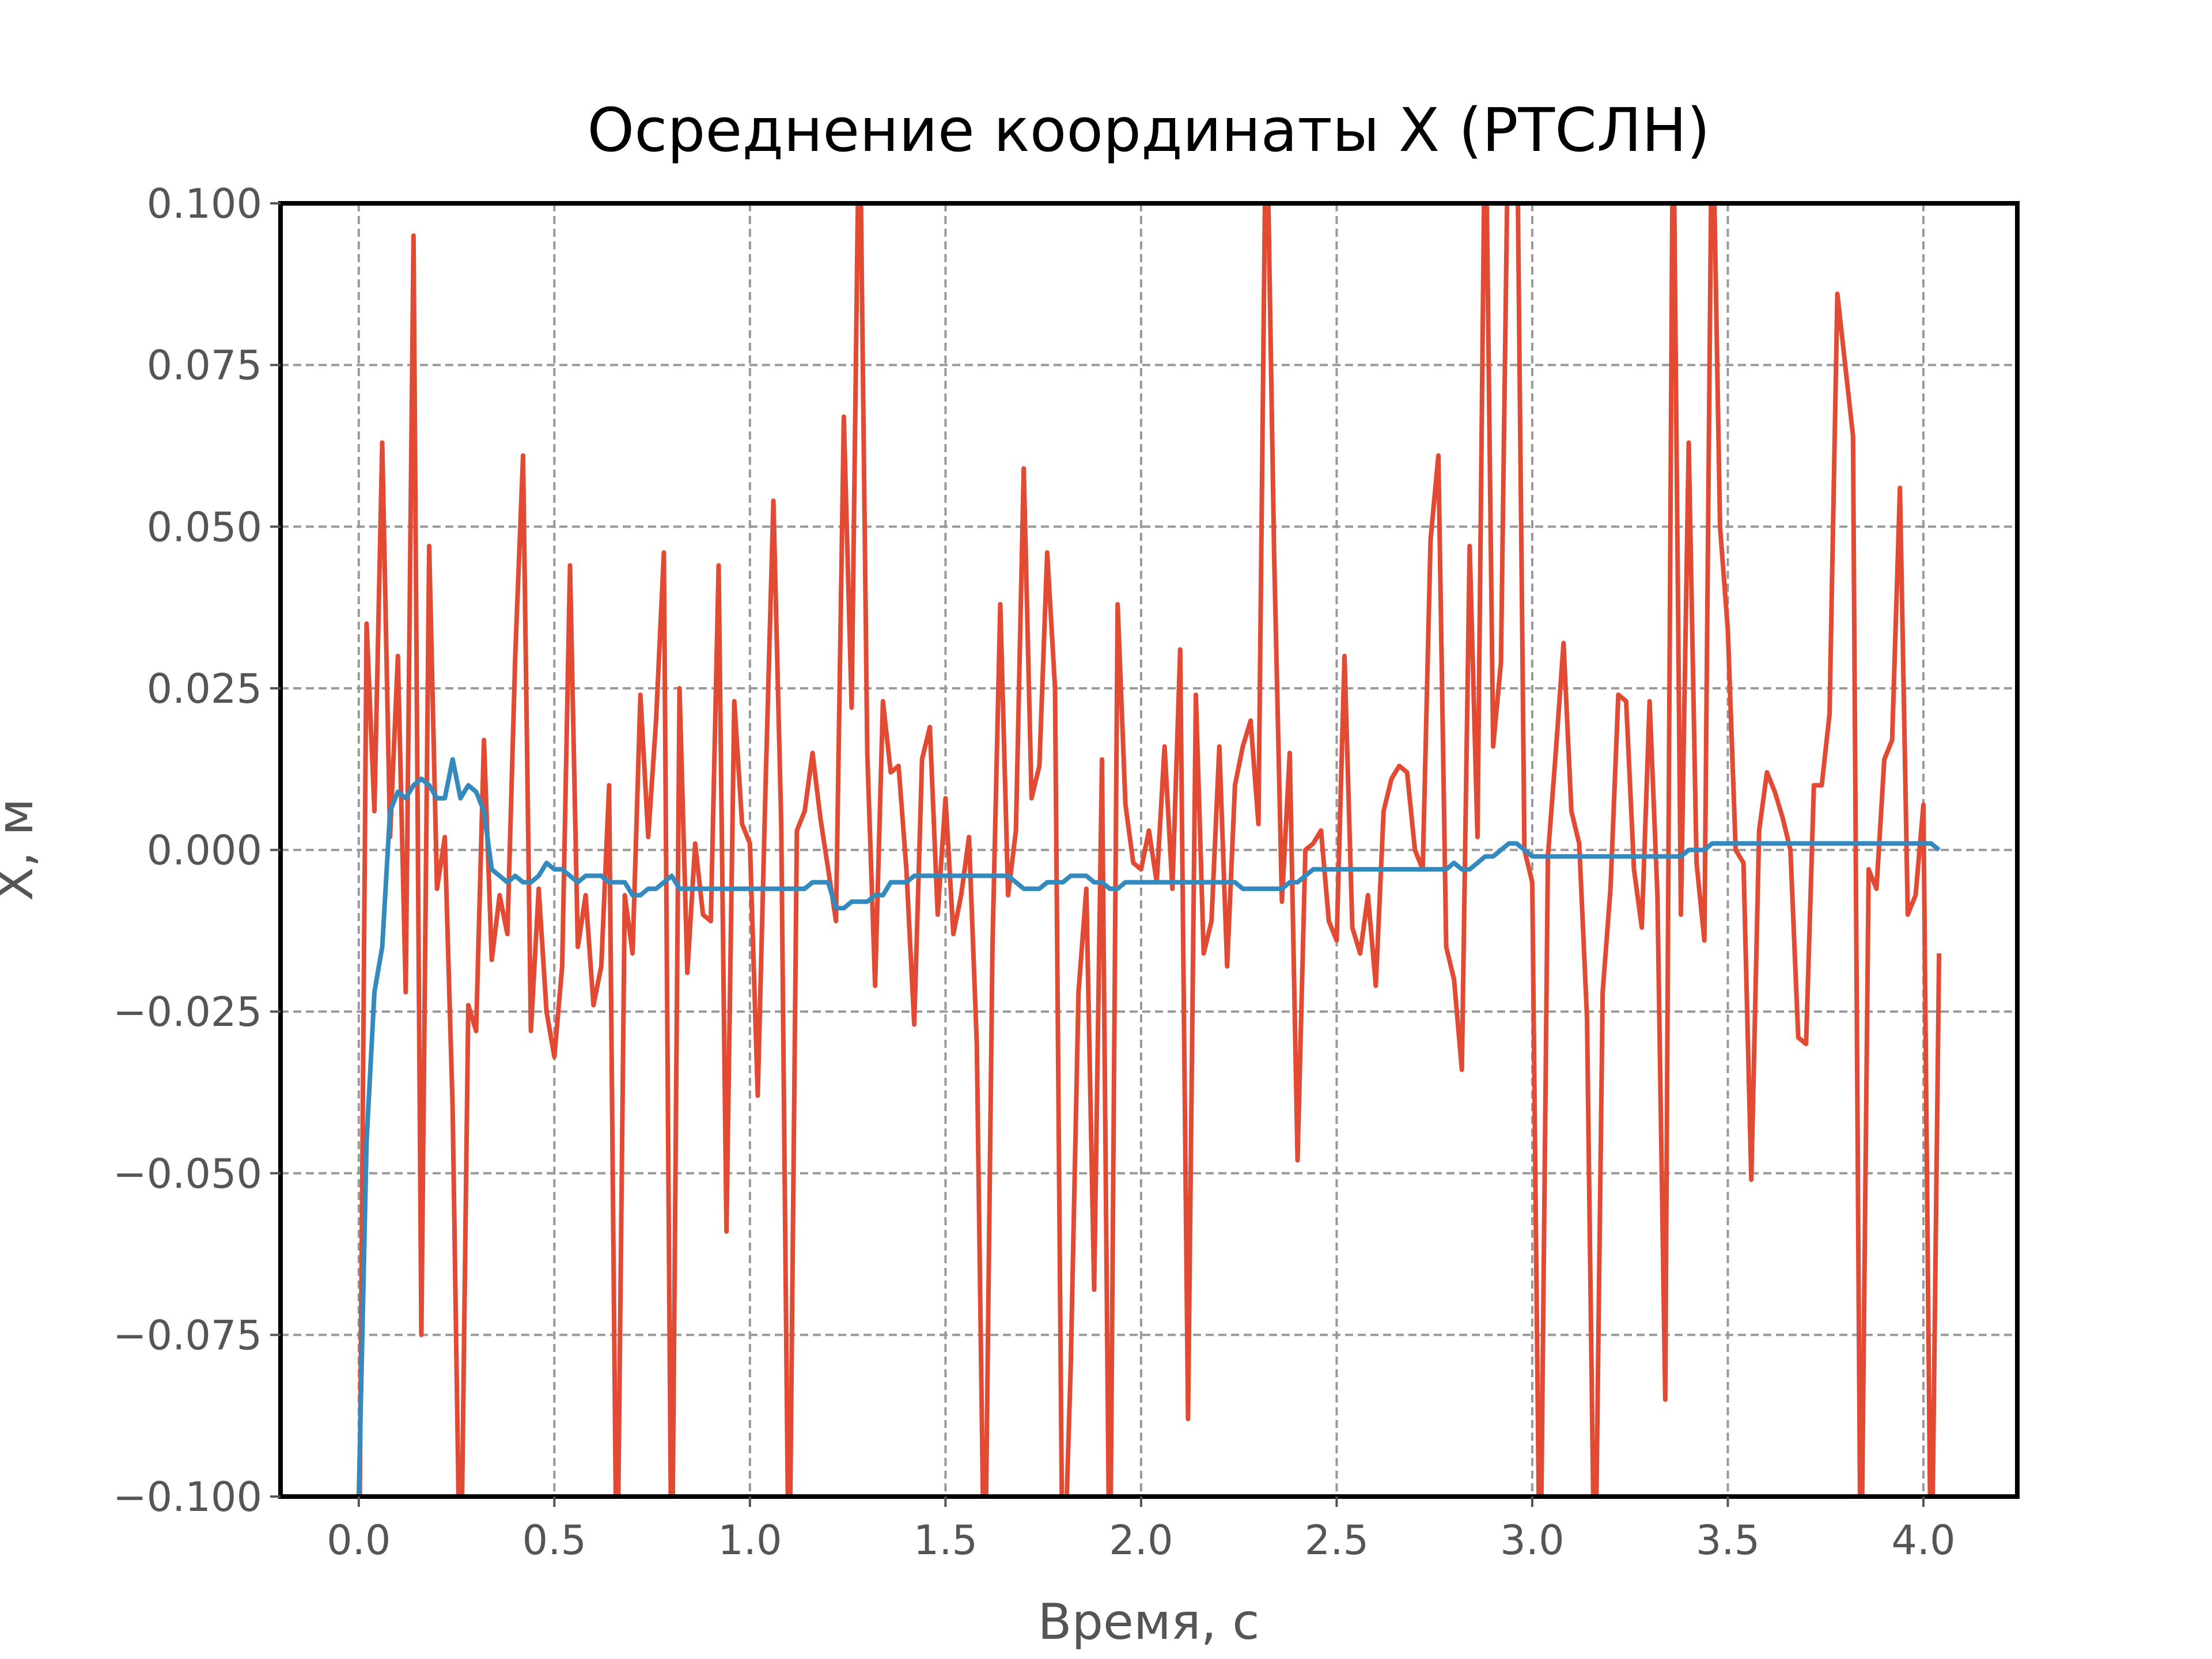 This screenshot has height=1659, width=2212. What do you see at coordinates (554, 1540) in the screenshot?
I see `x-tick-label: 0.5` at bounding box center [554, 1540].